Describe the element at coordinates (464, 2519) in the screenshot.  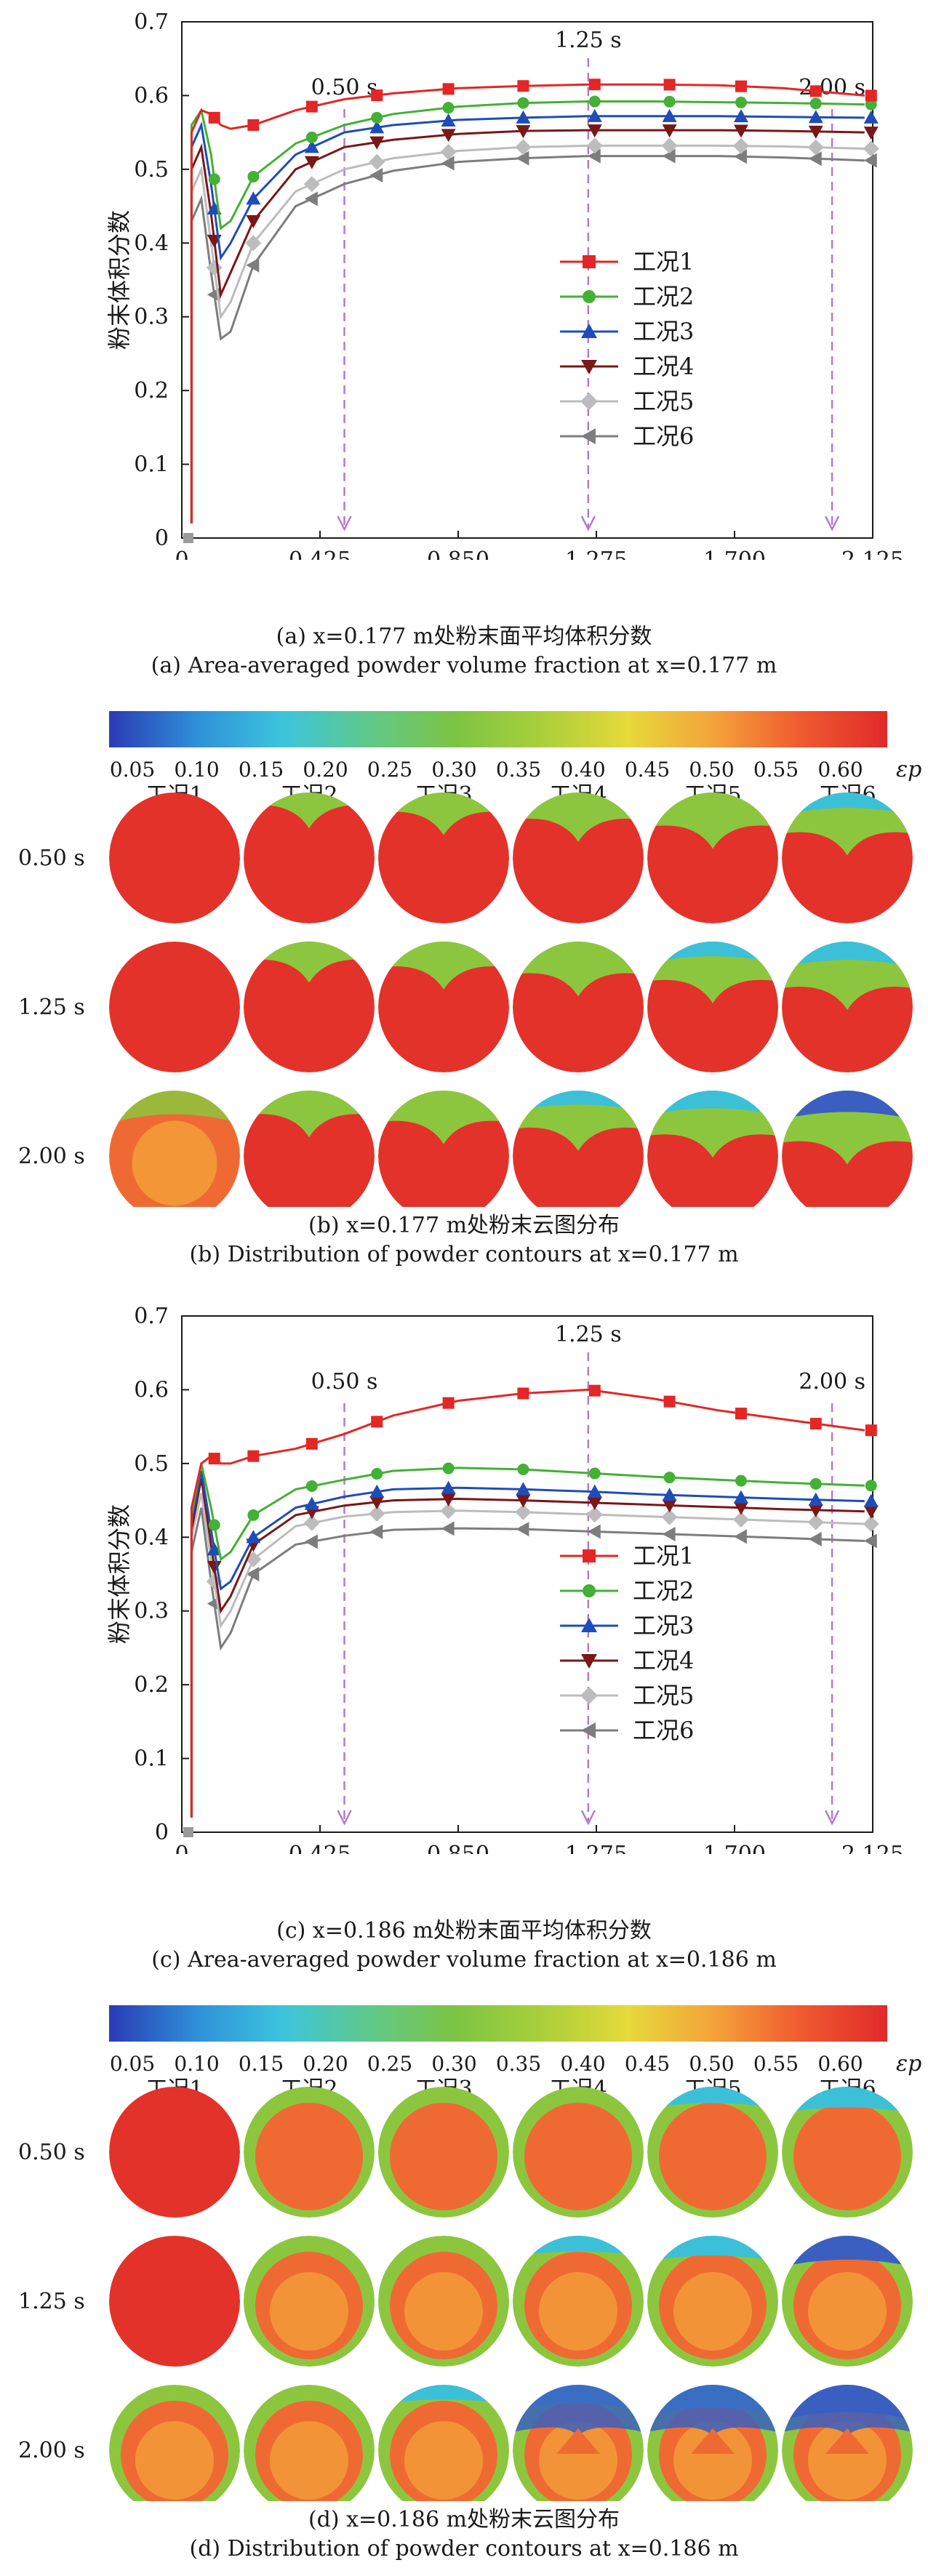
I see `caption-d-cn: (d) x=0.186 m处粉末云图分布` at that location.